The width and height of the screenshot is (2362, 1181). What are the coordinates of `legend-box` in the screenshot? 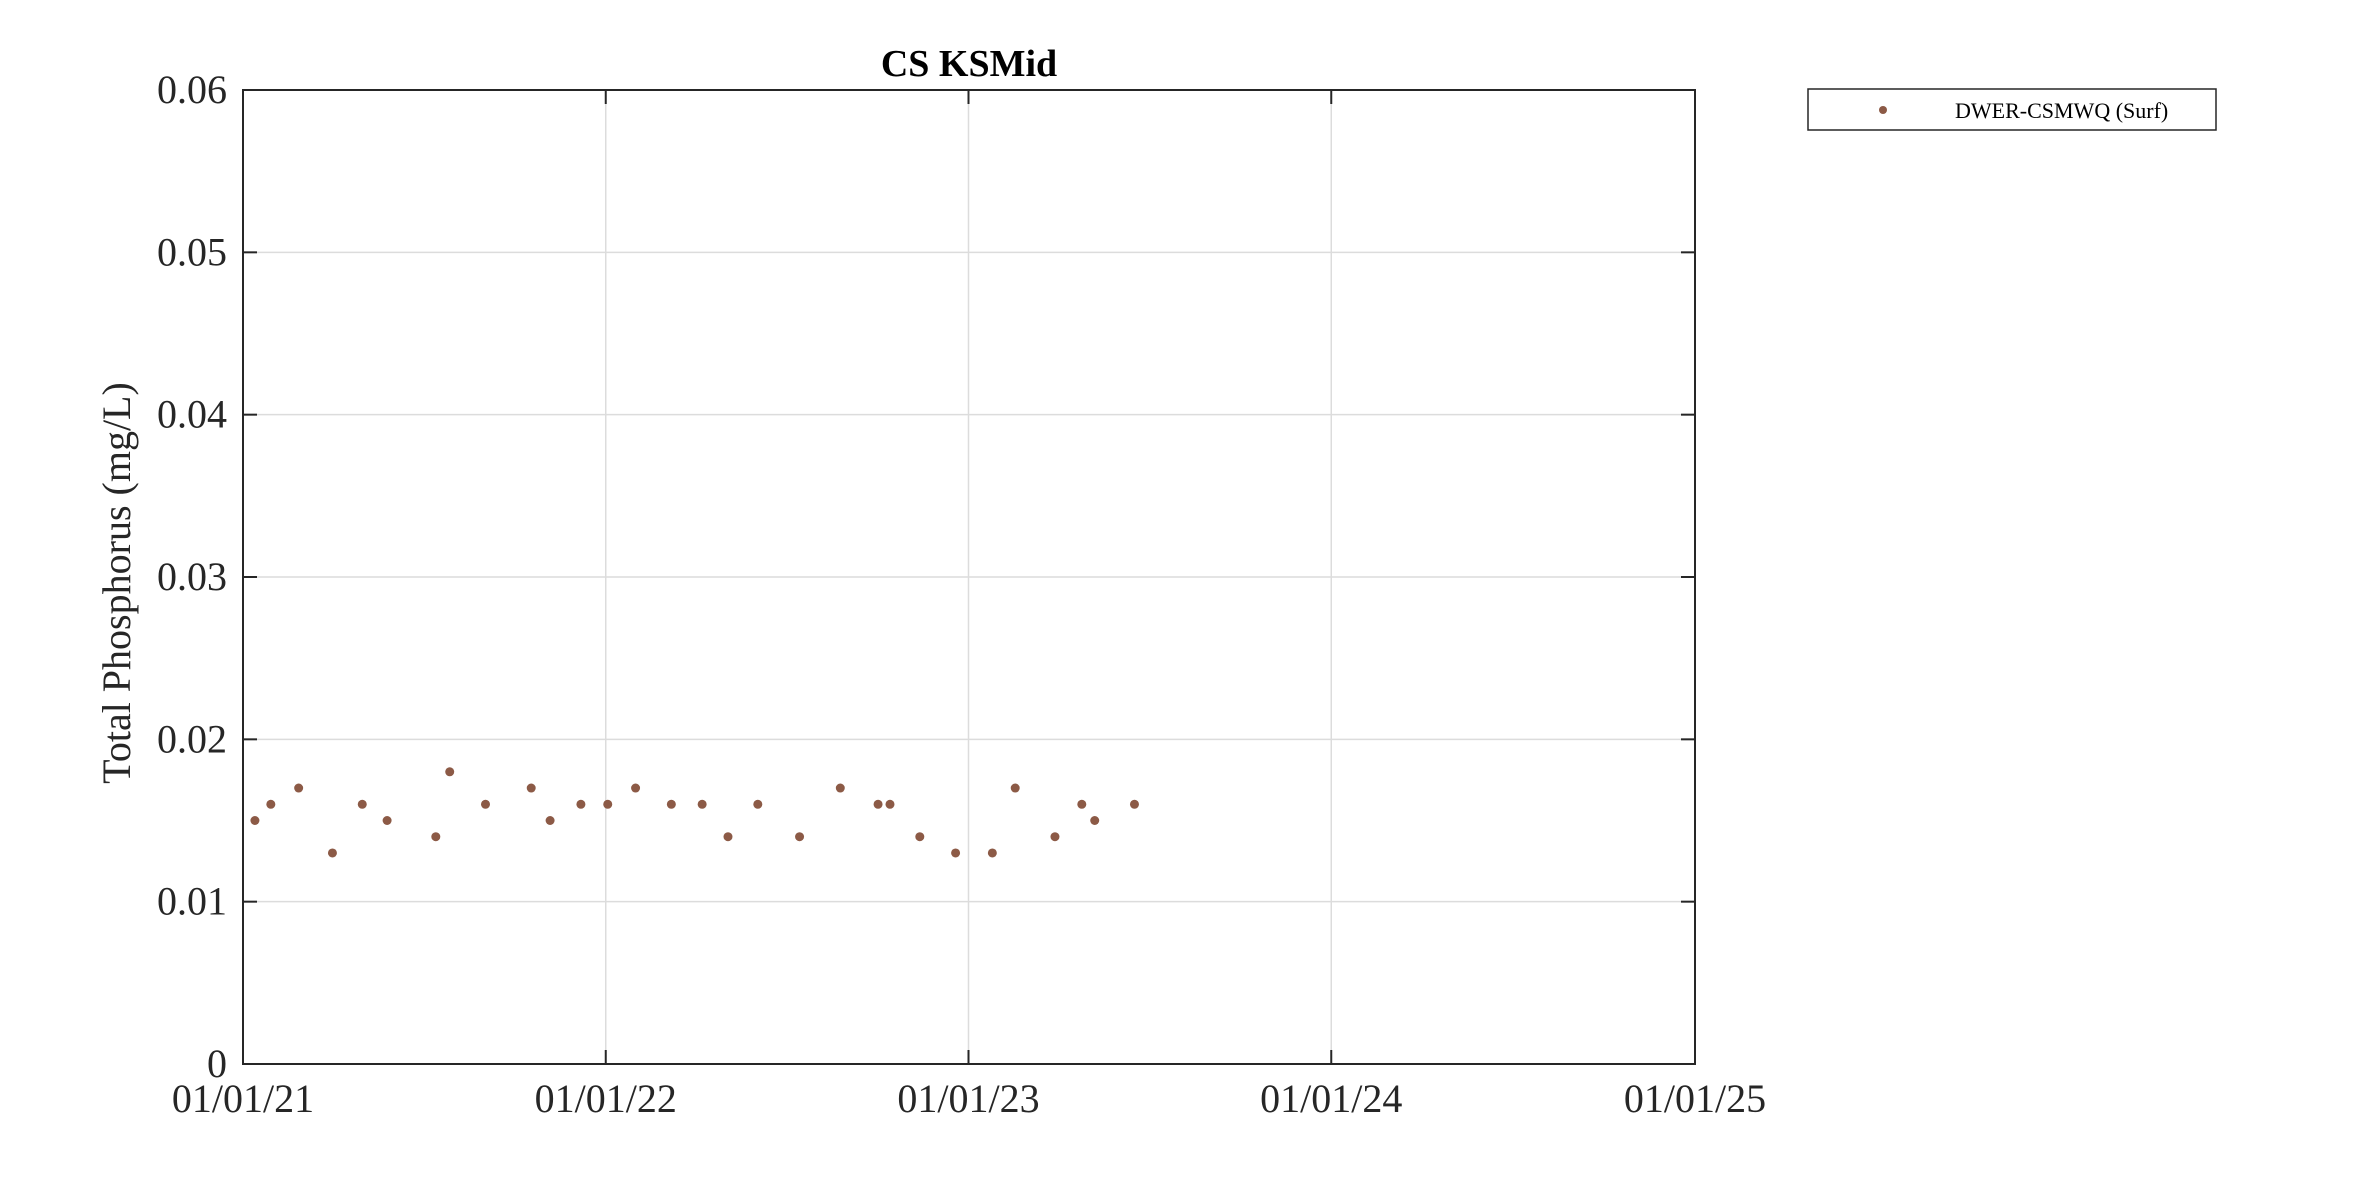 It's located at (2012, 109).